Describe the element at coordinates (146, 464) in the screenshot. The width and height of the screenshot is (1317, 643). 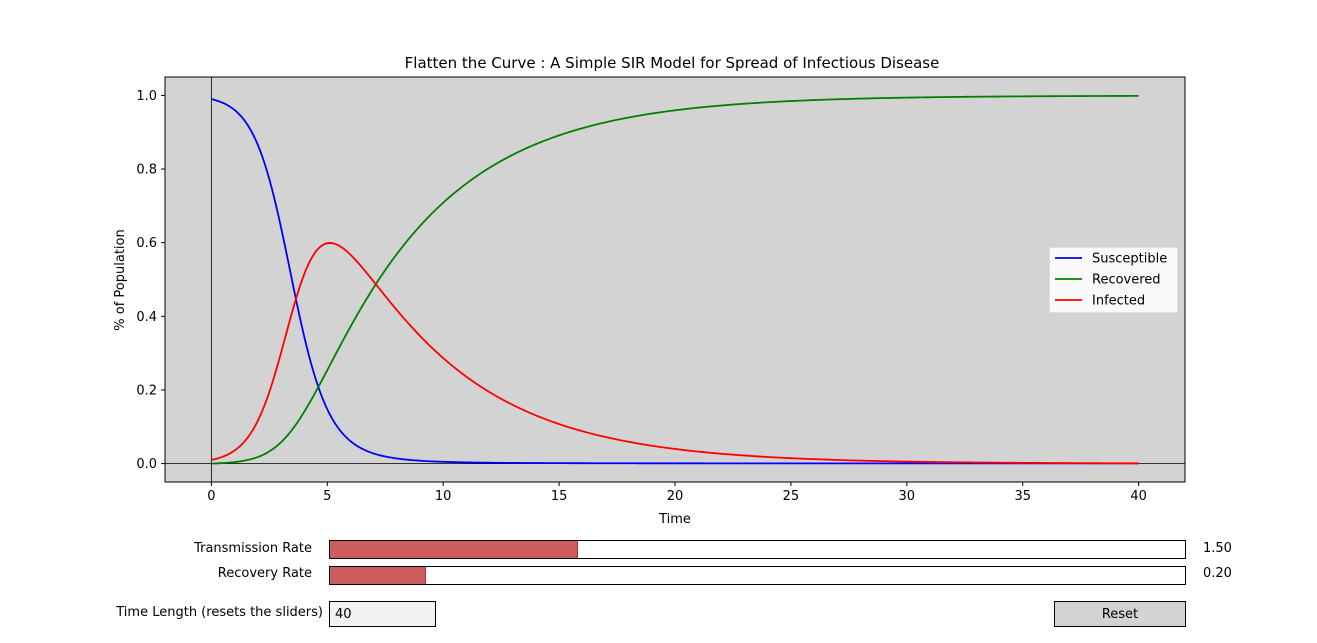
I see `y-tick-label: 0.0` at that location.